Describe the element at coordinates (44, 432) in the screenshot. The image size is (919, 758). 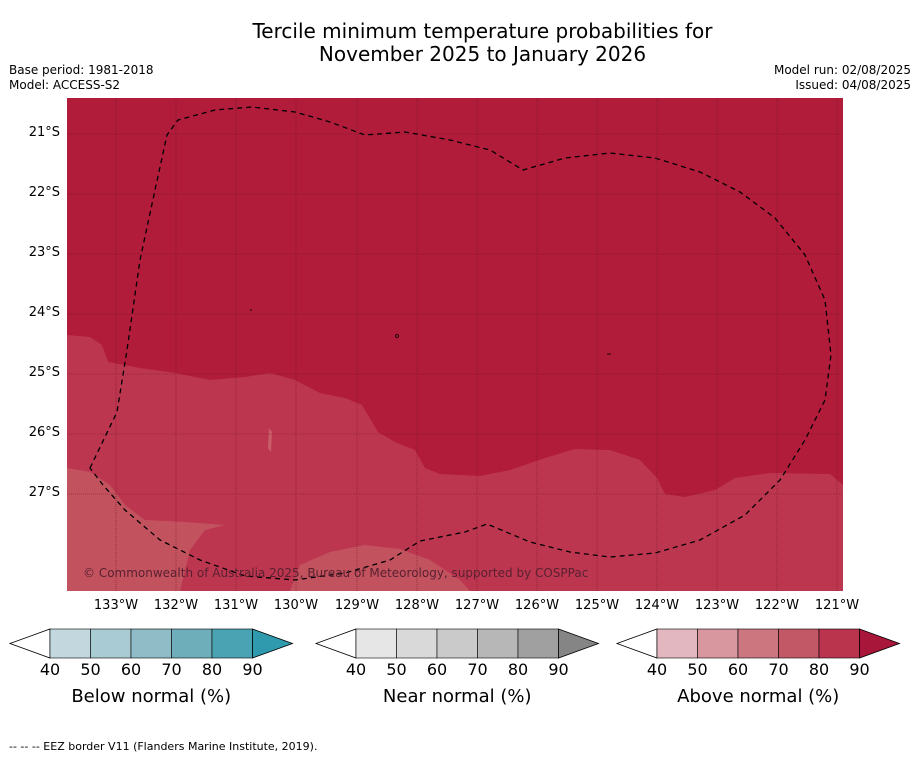
I see `latitude-label: 26°S` at that location.